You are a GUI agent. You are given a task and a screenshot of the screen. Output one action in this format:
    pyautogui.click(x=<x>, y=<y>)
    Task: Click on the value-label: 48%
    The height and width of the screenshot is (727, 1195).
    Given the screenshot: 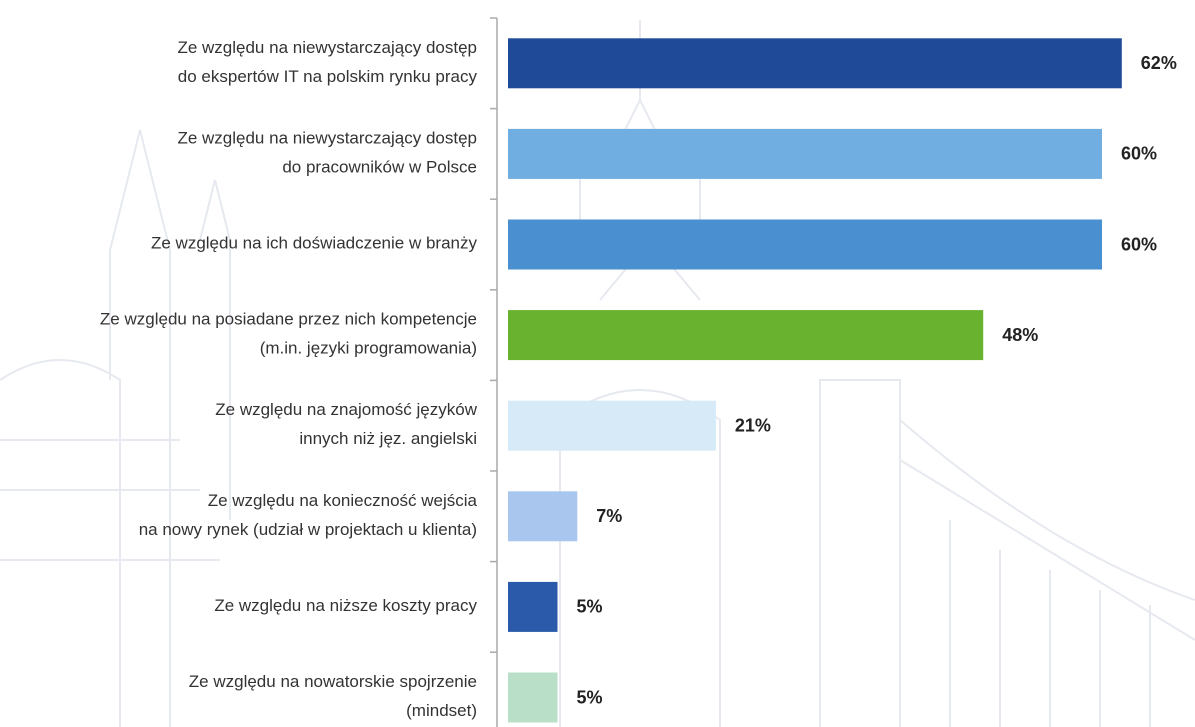 What is the action you would take?
    pyautogui.click(x=1020, y=335)
    